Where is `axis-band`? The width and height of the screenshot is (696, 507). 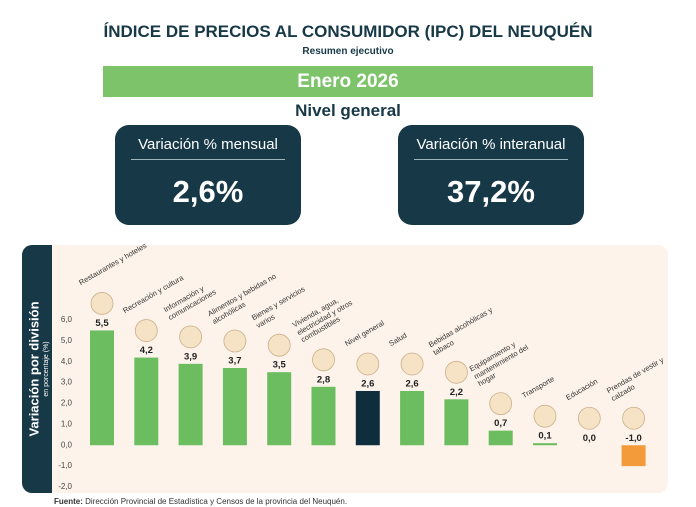
axis-band is located at coordinates (37, 369).